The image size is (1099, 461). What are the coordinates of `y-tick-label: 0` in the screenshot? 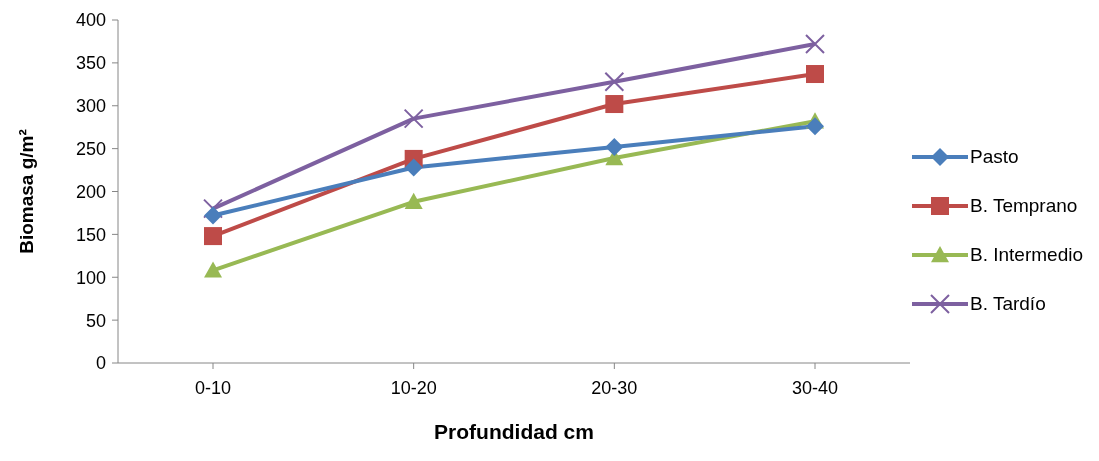 It's located at (100, 363).